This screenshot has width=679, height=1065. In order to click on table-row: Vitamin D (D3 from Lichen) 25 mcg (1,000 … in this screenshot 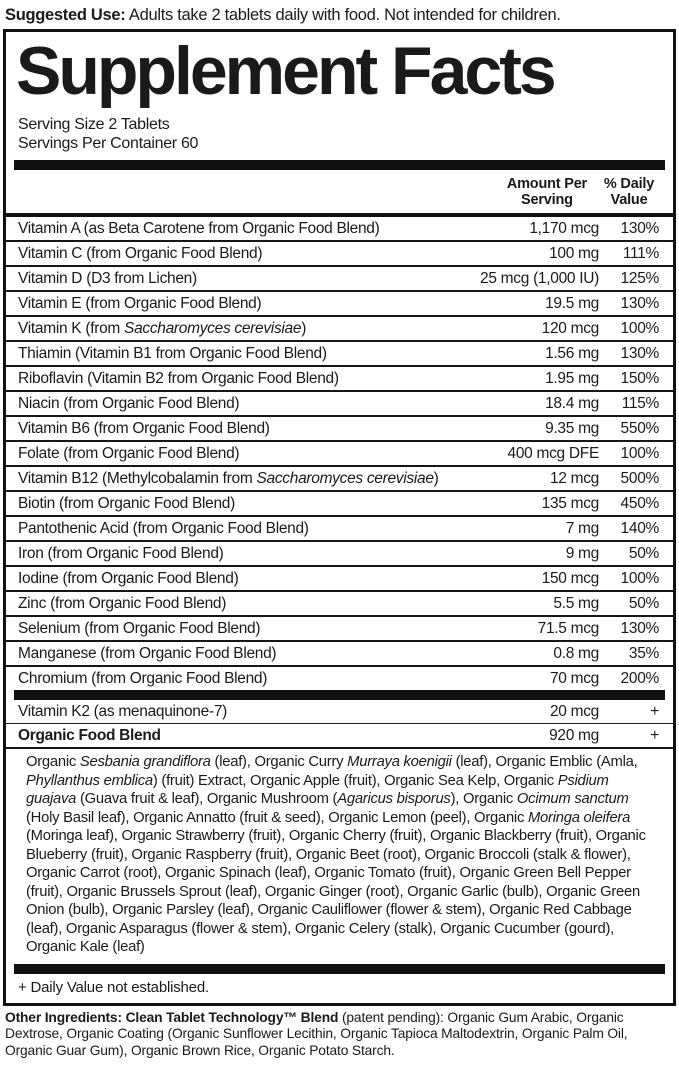, I will do `click(339, 277)`.